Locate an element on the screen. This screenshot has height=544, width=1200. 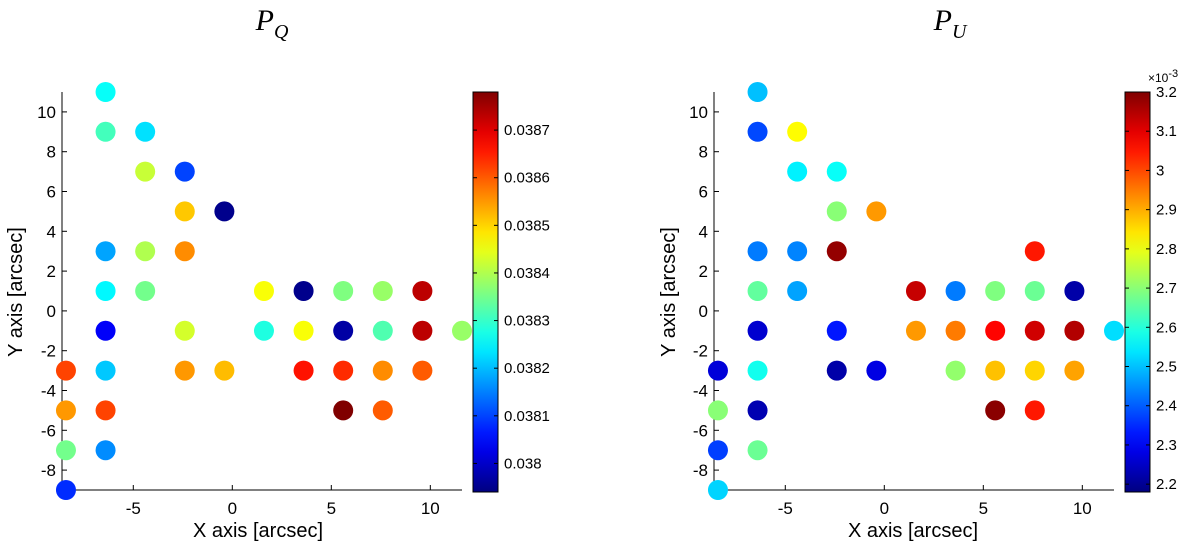
y-tick-label: -8 is located at coordinates (48, 470).